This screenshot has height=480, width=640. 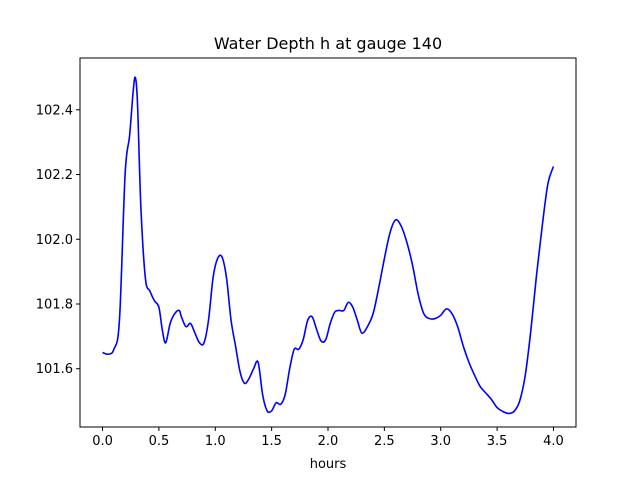 What do you see at coordinates (54, 175) in the screenshot?
I see `y-tick-label: 102.2` at bounding box center [54, 175].